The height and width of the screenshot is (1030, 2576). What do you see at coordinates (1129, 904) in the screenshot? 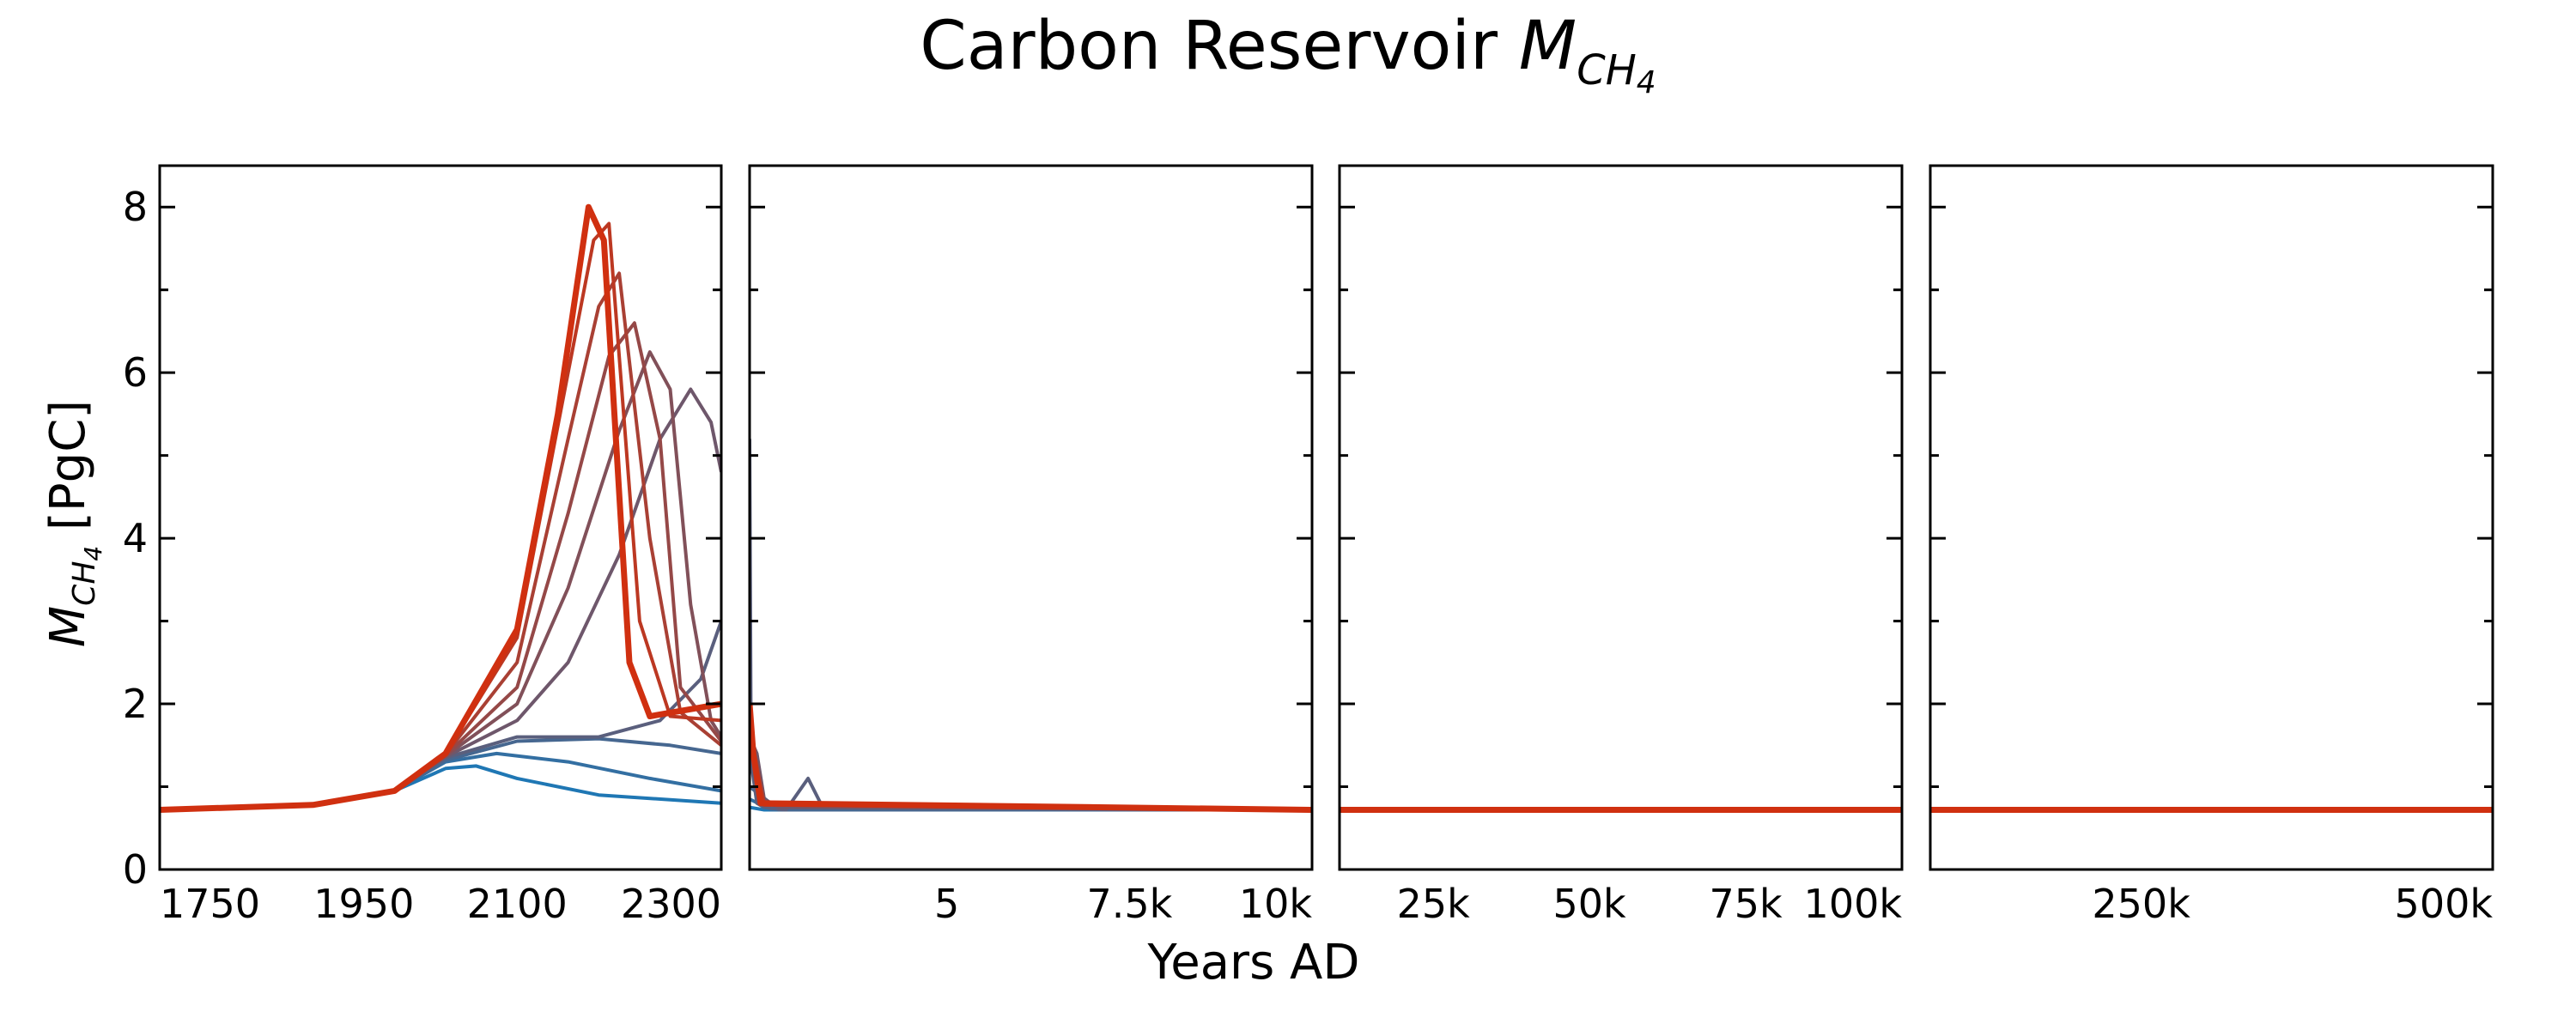
I see `x-tick-label: 7.5k` at bounding box center [1129, 904].